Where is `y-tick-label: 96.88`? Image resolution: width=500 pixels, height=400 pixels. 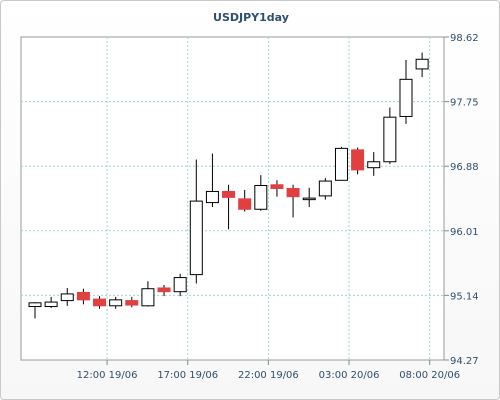
y-tick-label: 96.88 is located at coordinates (464, 167).